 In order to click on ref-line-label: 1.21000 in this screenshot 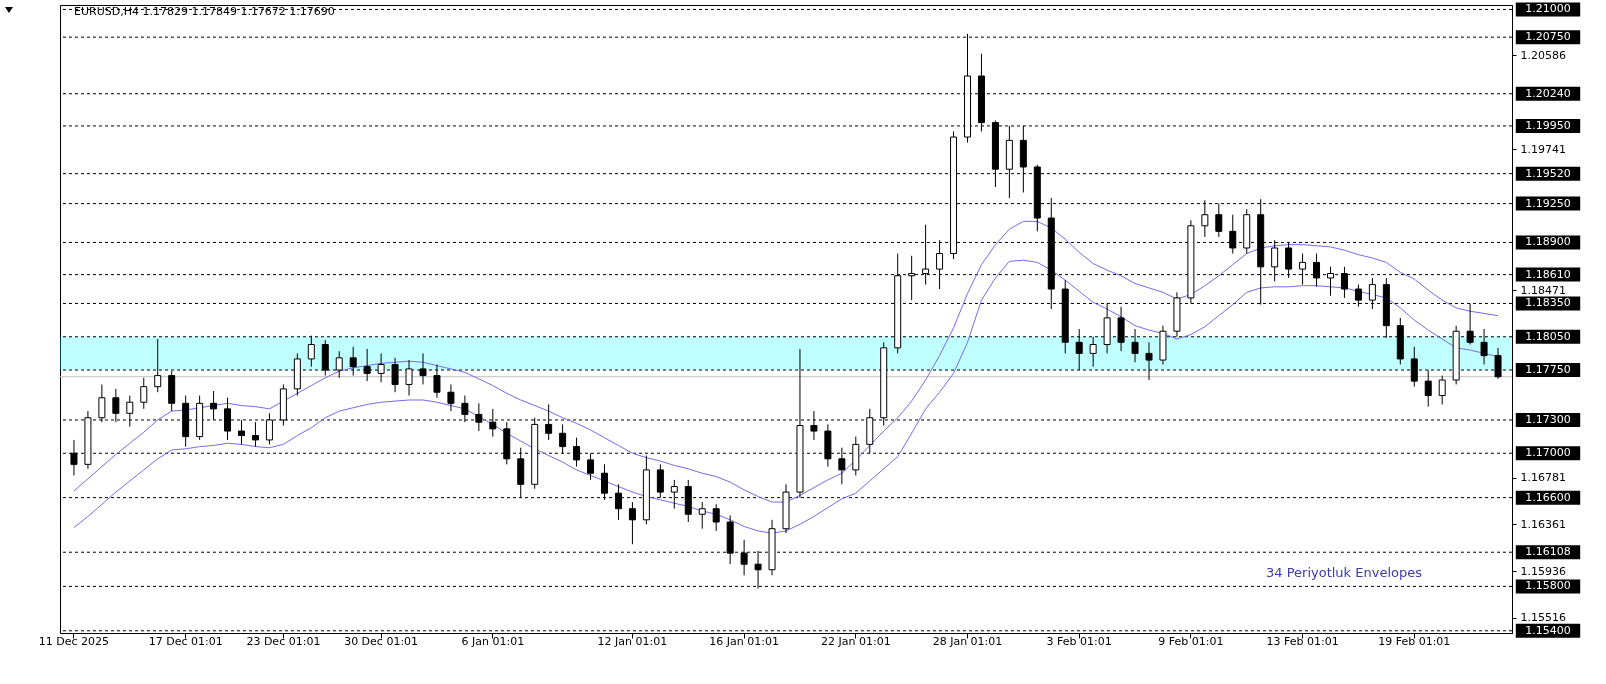, I will do `click(1548, 9)`.